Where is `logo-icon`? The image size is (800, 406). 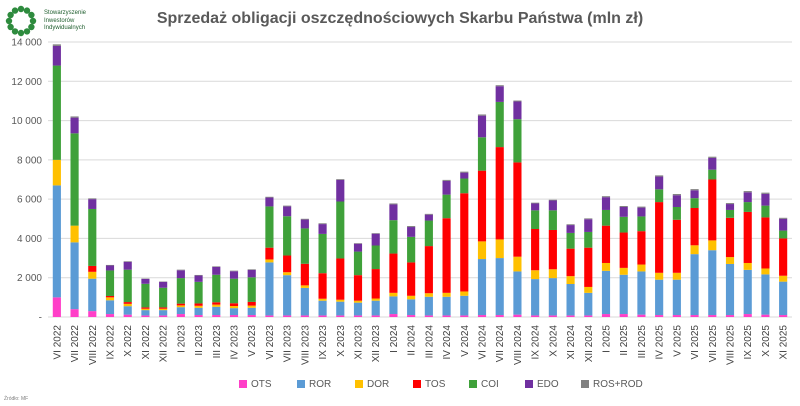
logo-icon is located at coordinates (21, 21).